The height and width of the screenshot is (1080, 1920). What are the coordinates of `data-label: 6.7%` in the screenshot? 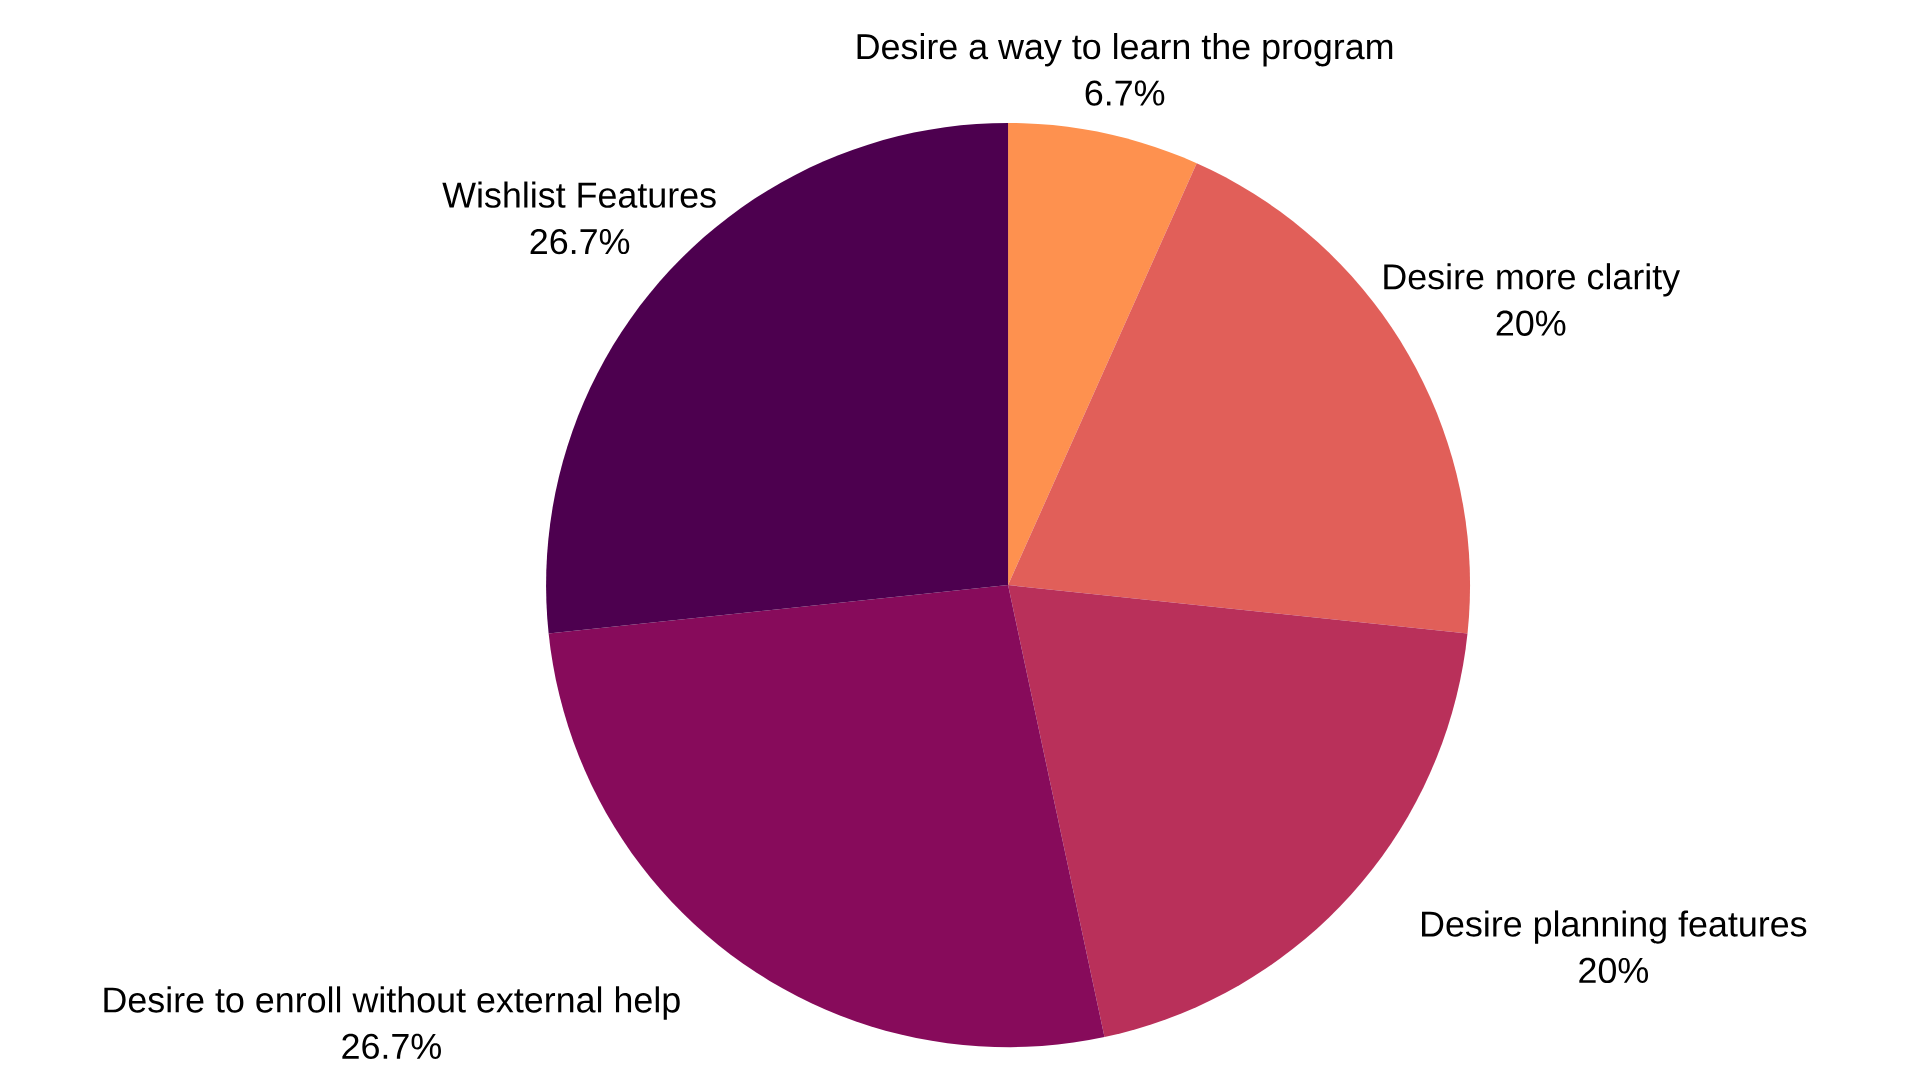 It's located at (1125, 93).